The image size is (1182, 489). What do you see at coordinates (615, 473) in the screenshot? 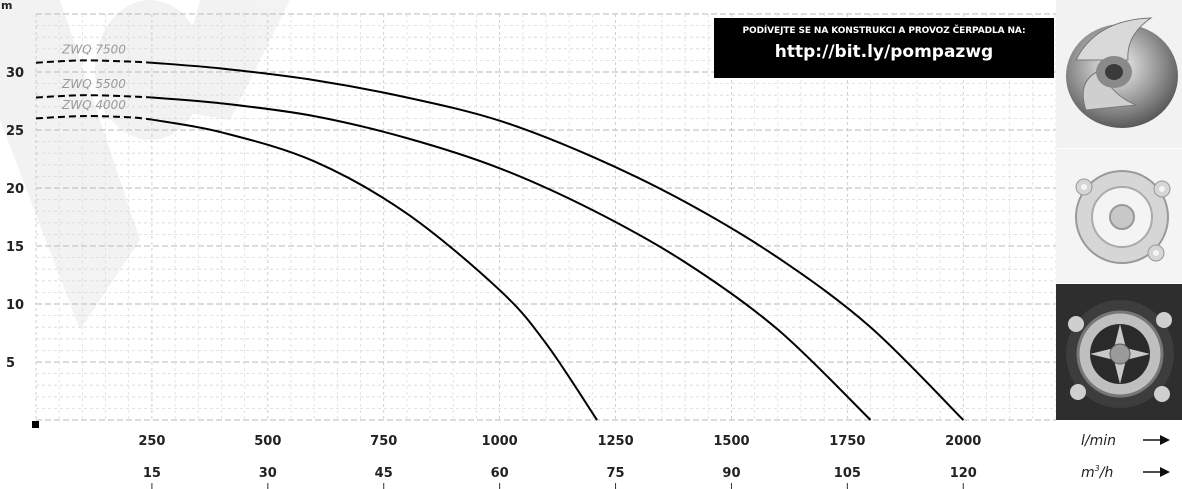
I see `x2-tick-label: 75` at bounding box center [615, 473].